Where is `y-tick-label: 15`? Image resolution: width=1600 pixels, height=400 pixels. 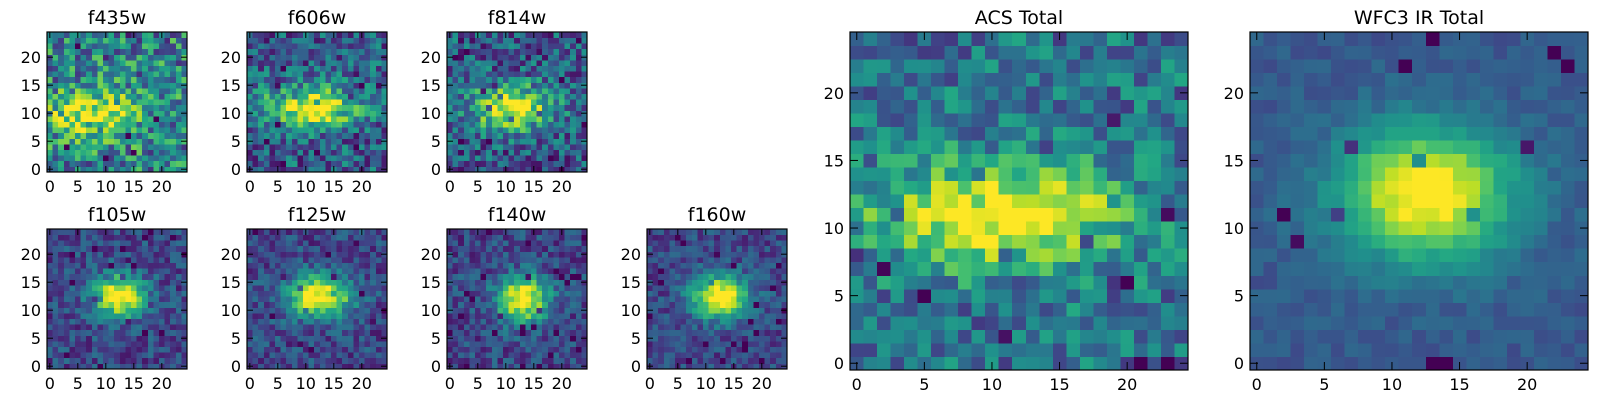 y-tick-label: 15 is located at coordinates (631, 282).